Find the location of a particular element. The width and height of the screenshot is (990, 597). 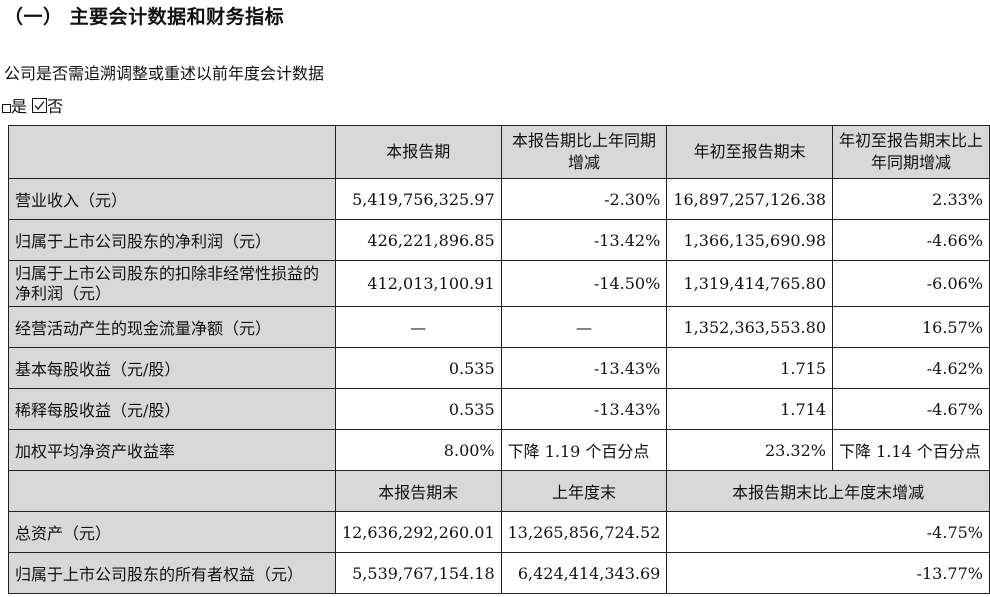

row-label: 经营活动产生的现金流量净额（元） is located at coordinates (172, 327).